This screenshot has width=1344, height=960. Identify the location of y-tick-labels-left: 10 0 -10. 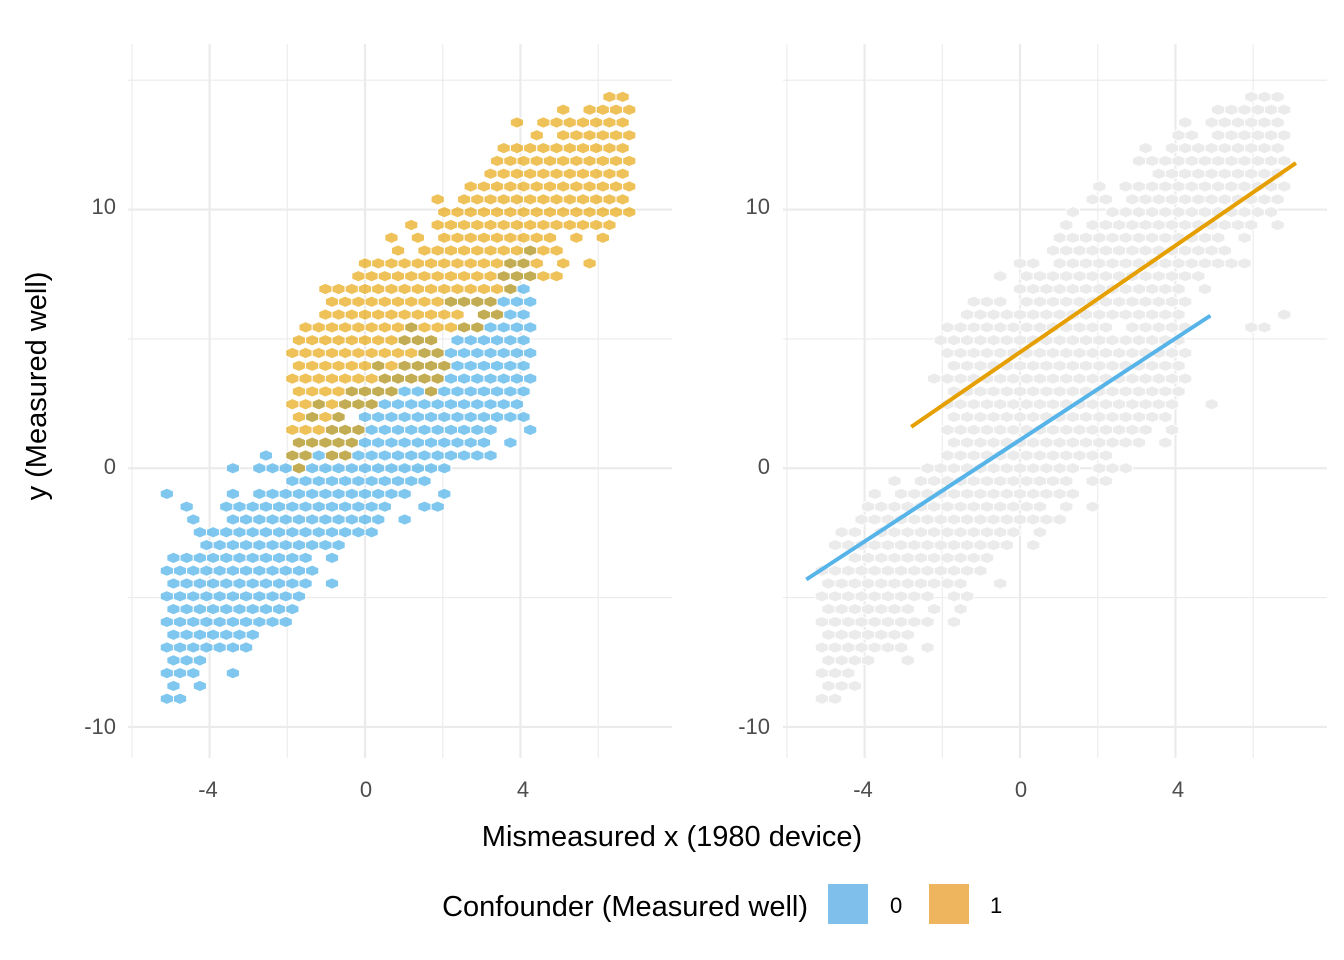
(100, 466).